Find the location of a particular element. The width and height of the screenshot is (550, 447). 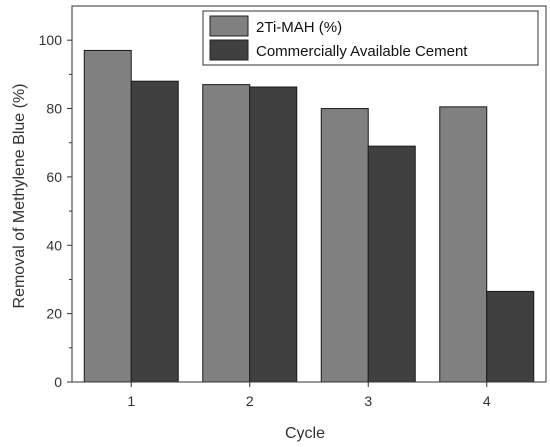

y-tick-label: 0 is located at coordinates (58, 382).